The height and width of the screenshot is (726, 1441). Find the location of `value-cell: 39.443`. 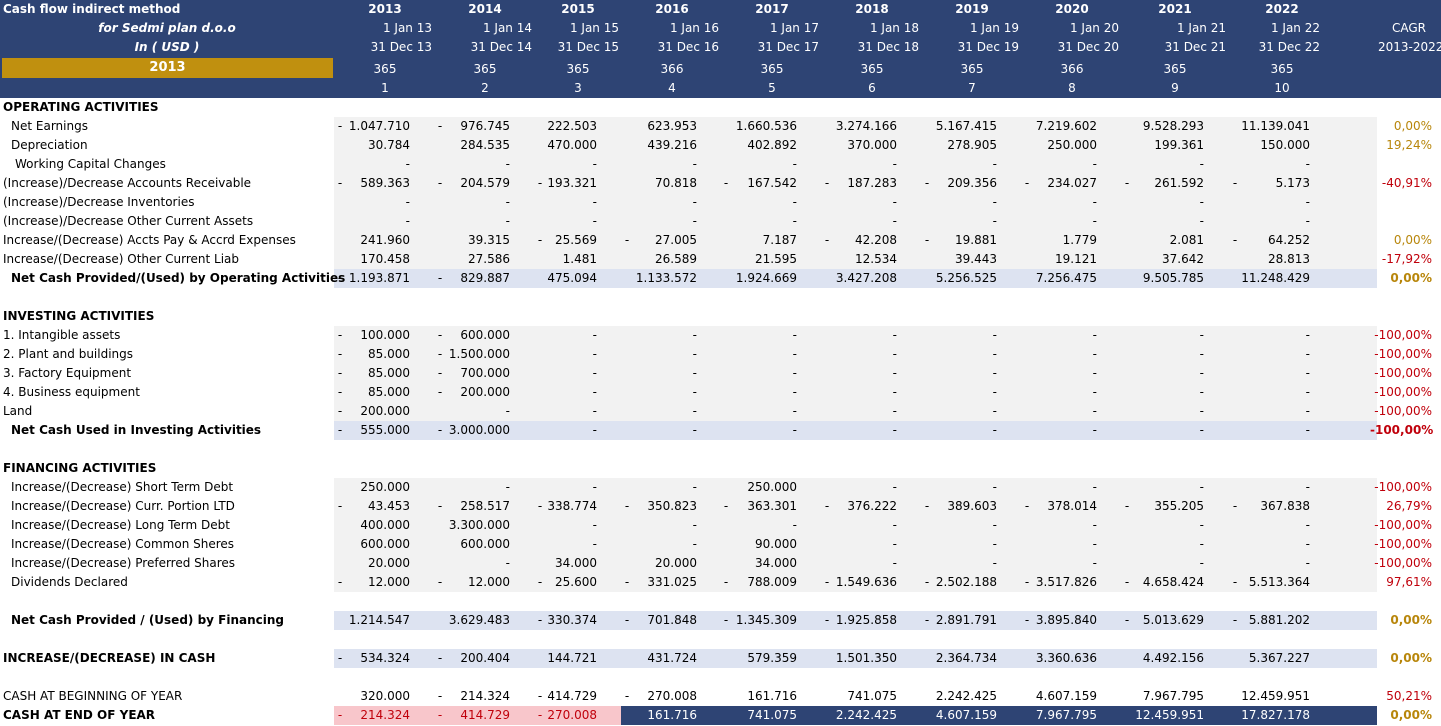

value-cell: 39.443 is located at coordinates (976, 259).